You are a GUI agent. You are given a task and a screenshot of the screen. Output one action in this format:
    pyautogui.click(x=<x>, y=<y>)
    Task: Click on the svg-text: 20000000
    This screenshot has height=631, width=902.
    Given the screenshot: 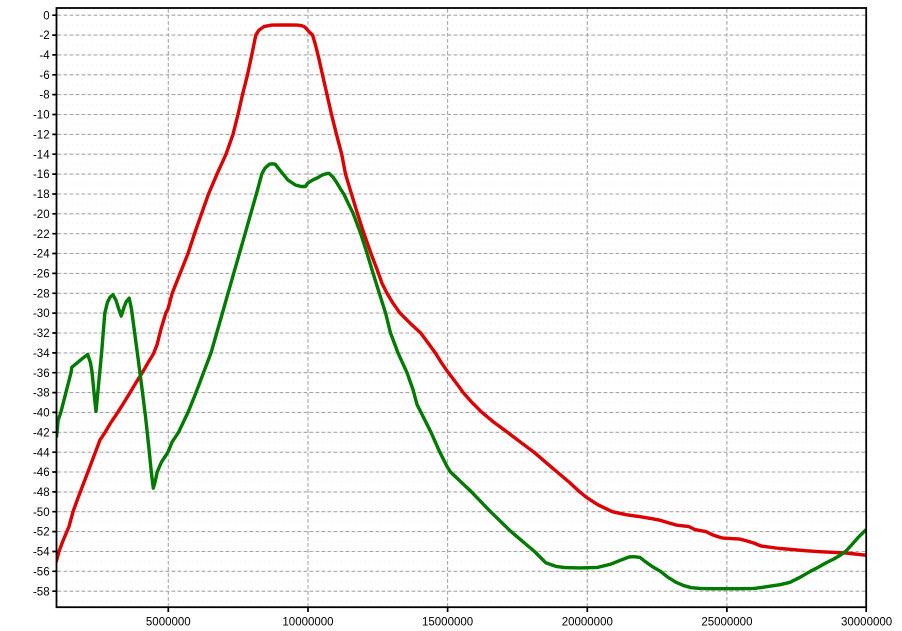 What is the action you would take?
    pyautogui.click(x=587, y=623)
    